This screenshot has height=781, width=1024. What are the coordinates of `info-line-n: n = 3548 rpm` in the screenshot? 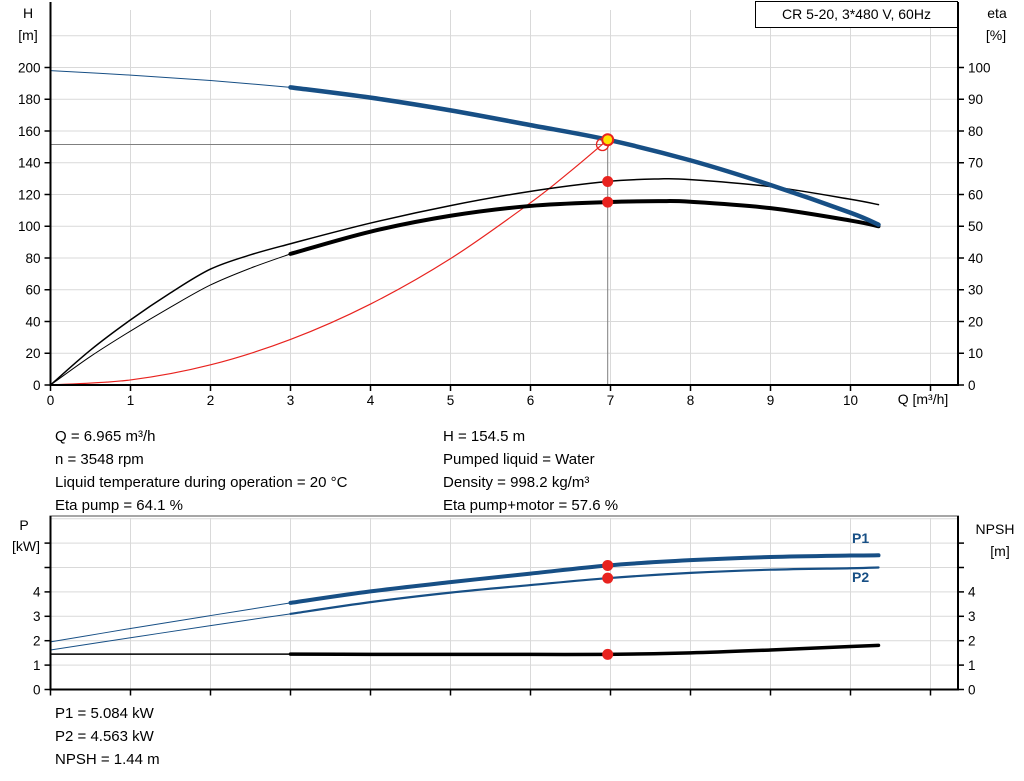 It's located at (99, 459).